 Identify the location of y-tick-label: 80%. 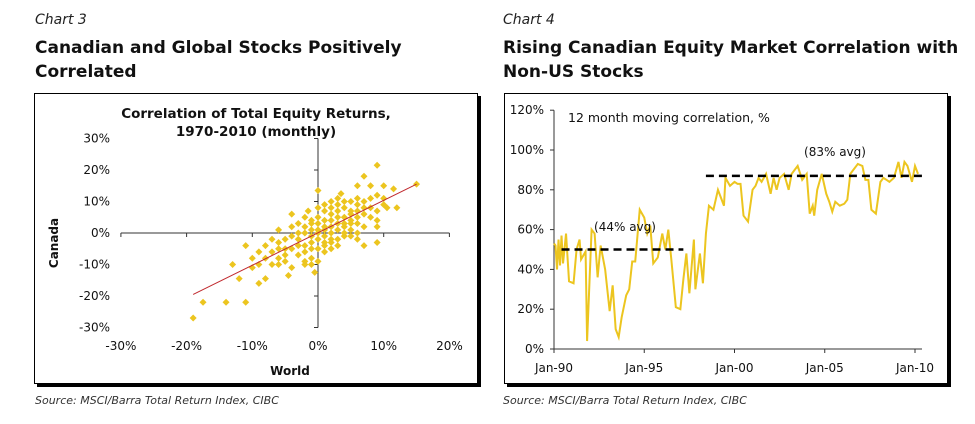
(530, 190).